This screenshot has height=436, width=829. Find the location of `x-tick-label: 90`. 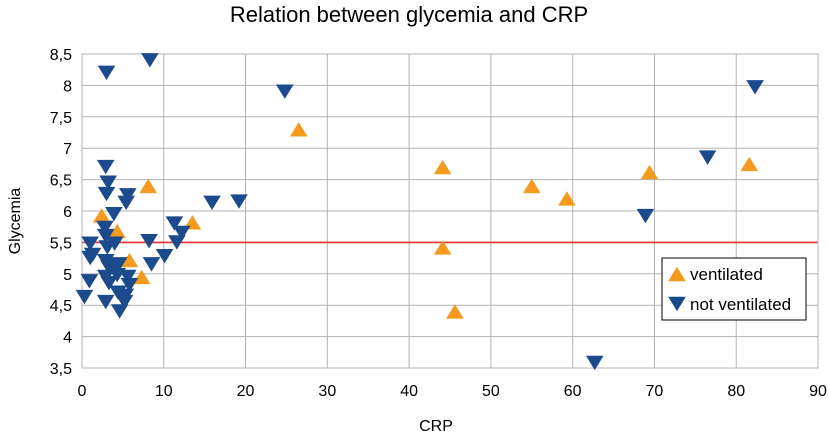

x-tick-label: 90 is located at coordinates (818, 391).